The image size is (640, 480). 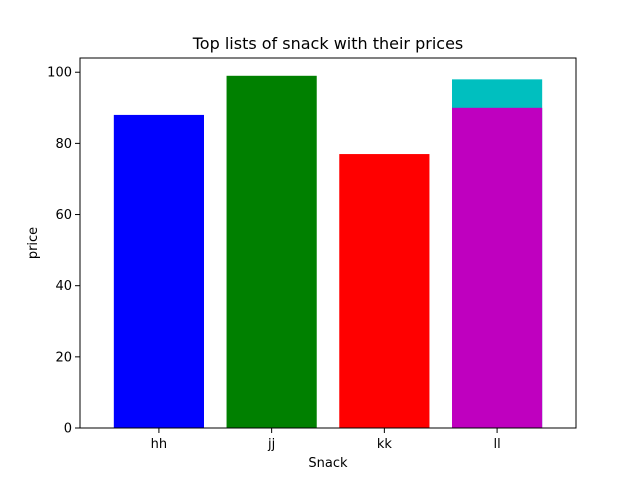 I want to click on x-tick-label: ll, so click(x=496, y=444).